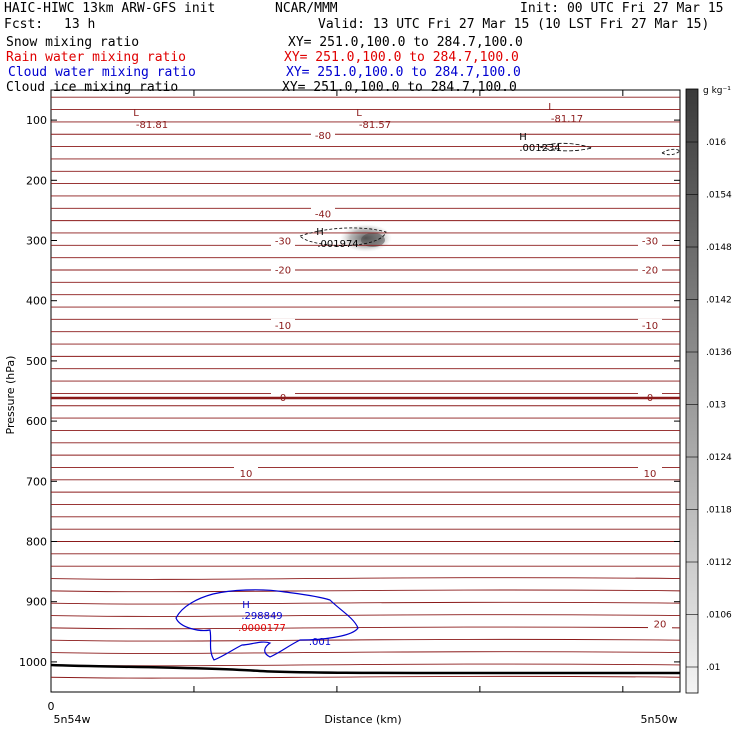 The image size is (740, 740). Describe the element at coordinates (551, 107) in the screenshot. I see `low-label-3: L` at that location.